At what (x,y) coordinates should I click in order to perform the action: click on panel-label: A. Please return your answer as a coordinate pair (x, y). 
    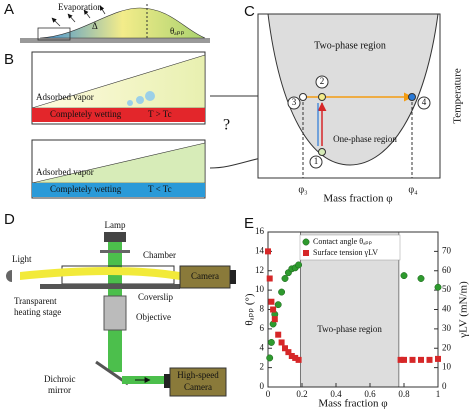
    Looking at the image, I should click on (9, 9).